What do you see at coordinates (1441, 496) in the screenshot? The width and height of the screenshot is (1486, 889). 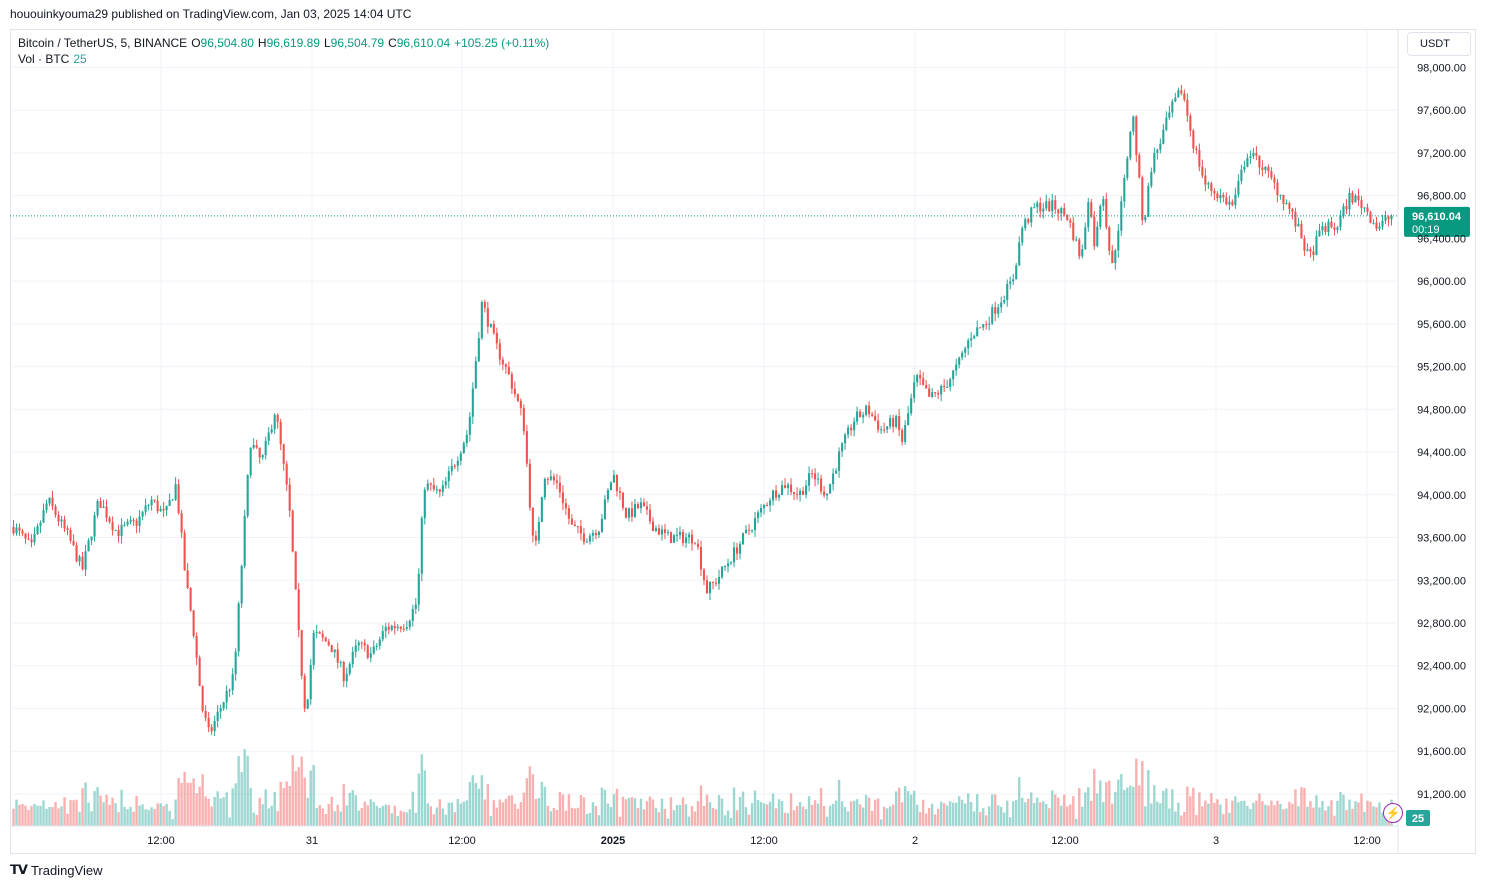 I see `price-tick-label: 94,000.00` at bounding box center [1441, 496].